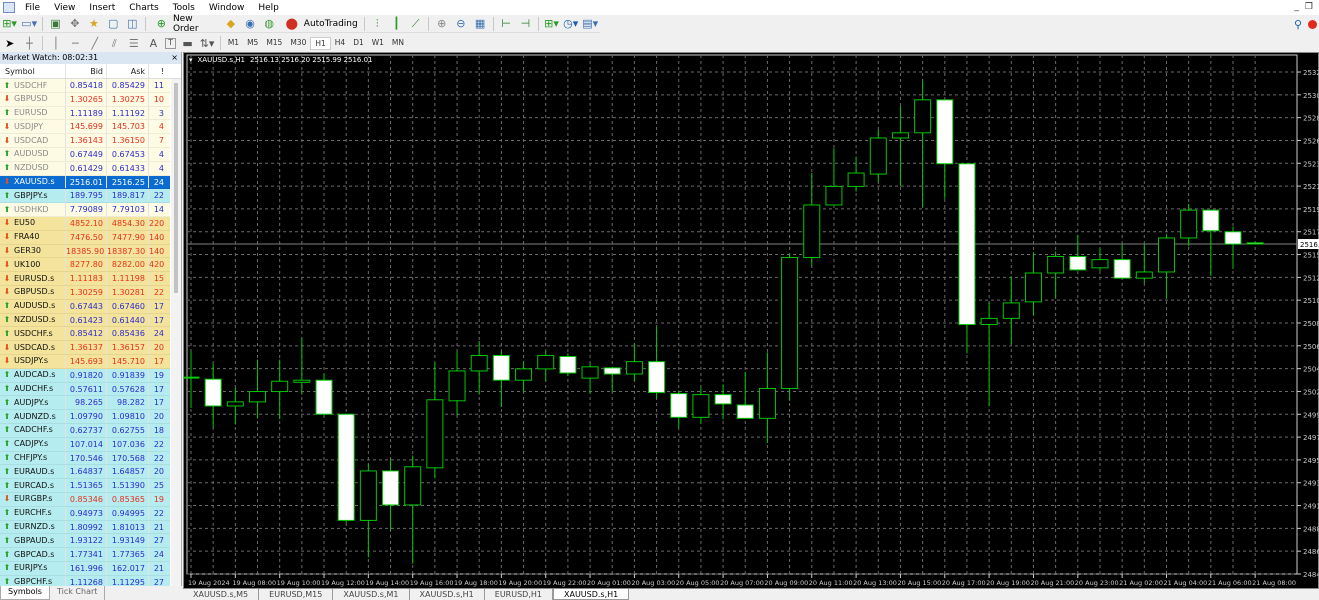 This screenshot has height=600, width=1319. I want to click on navigator-icon: ✥, so click(75, 23).